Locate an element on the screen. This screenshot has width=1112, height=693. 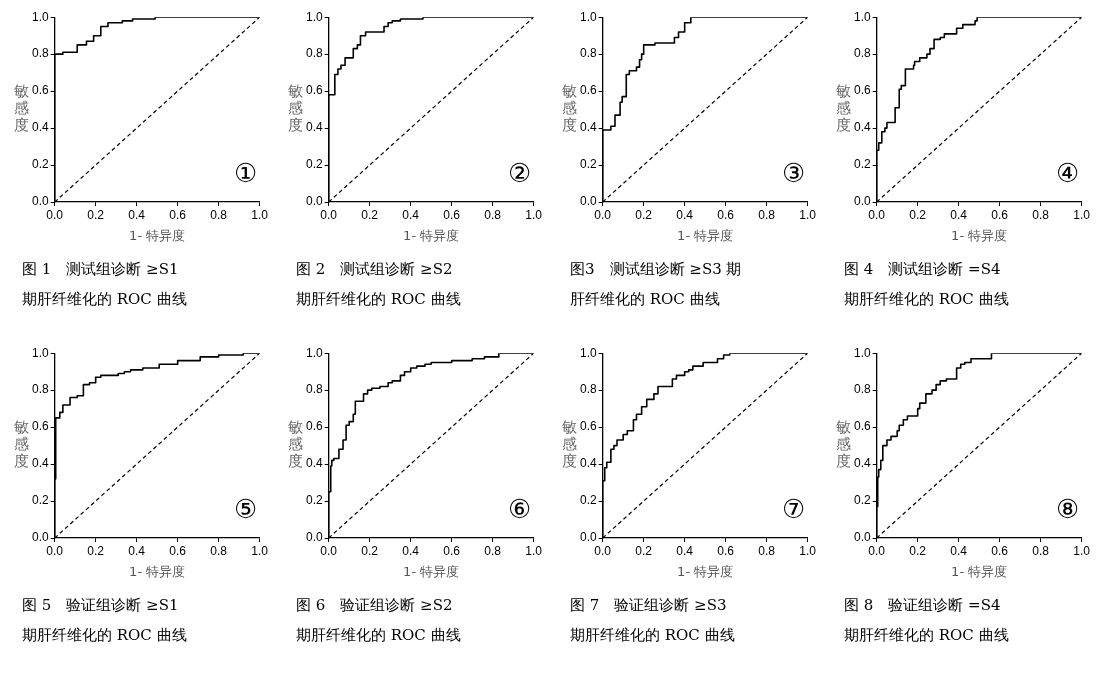
annotation: ⑤ is located at coordinates (246, 508).